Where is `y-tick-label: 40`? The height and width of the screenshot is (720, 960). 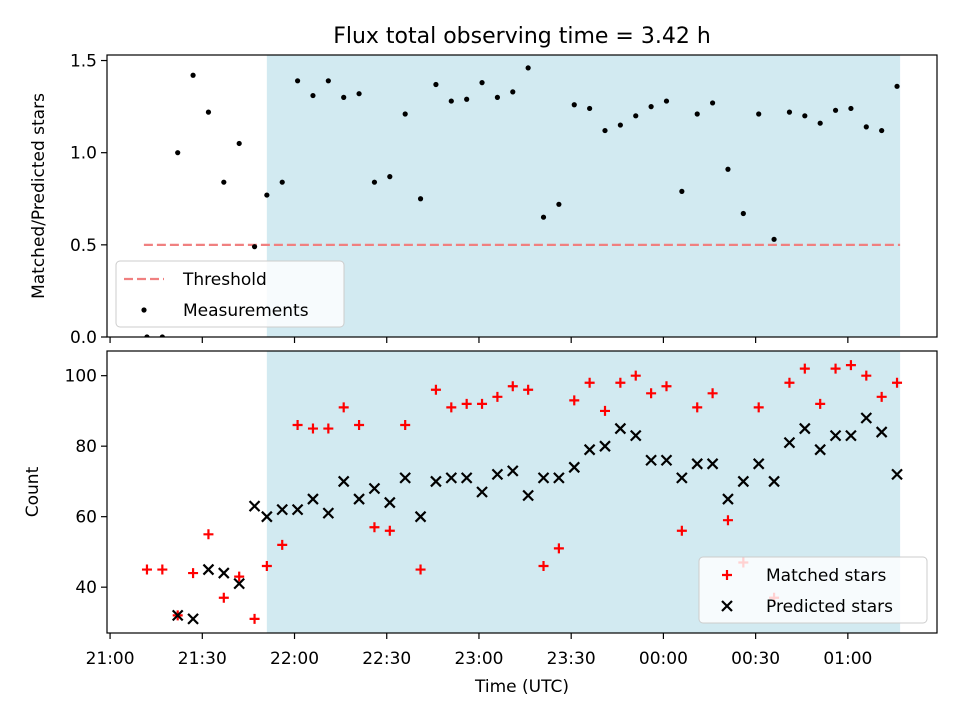
y-tick-label: 40 is located at coordinates (86, 588).